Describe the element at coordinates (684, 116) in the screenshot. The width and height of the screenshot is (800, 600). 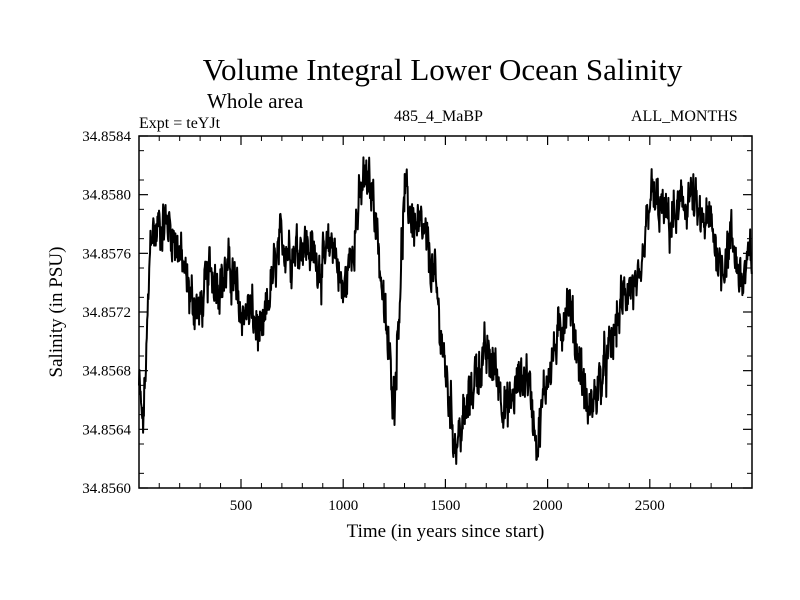
I see `months-label: ALL_MONTHS` at that location.